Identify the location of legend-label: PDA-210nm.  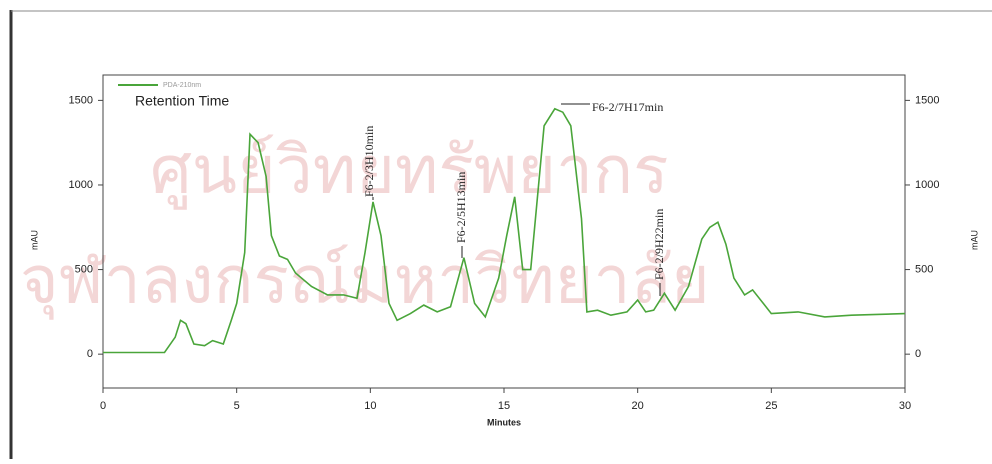
(182, 85).